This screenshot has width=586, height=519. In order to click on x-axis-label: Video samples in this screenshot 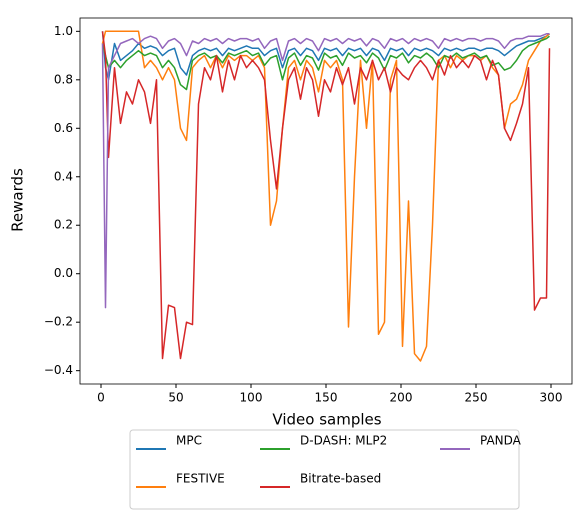, I will do `click(326, 420)`.